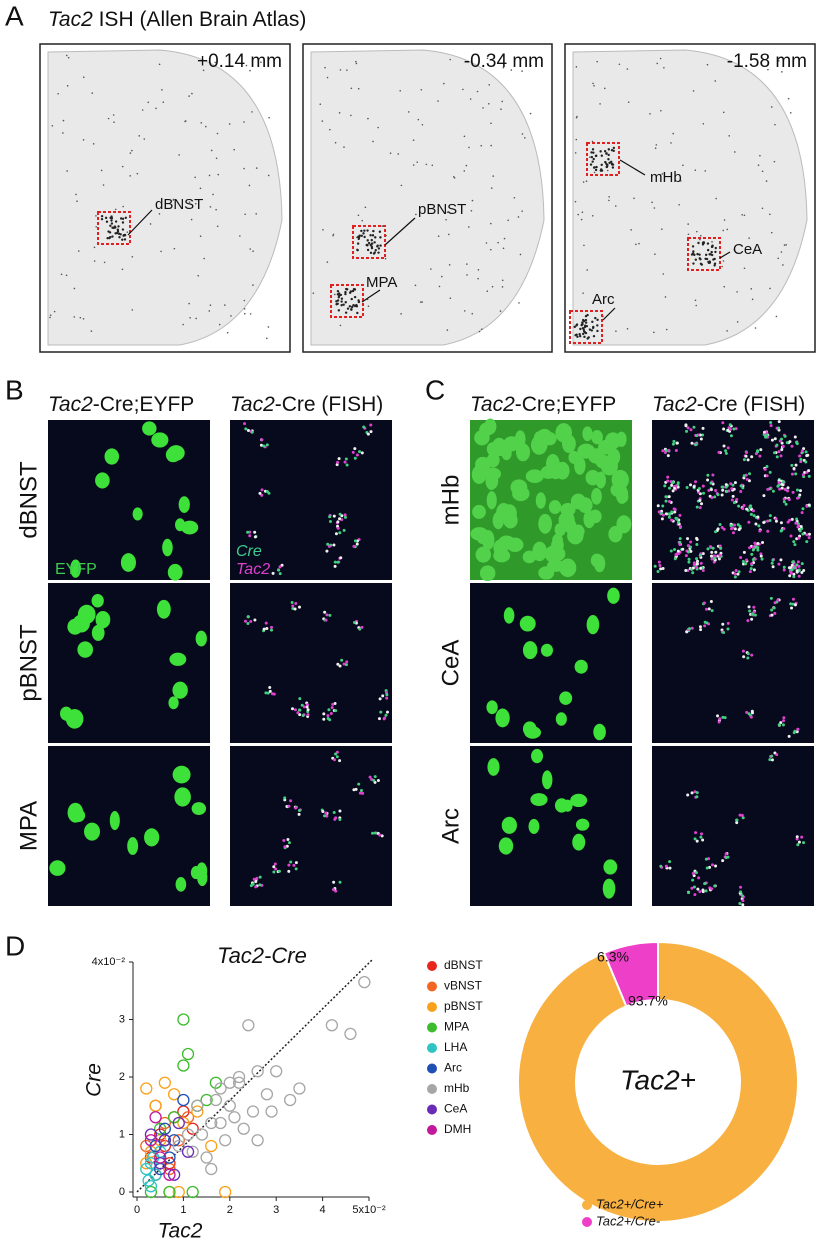  What do you see at coordinates (432, 1109) in the screenshot?
I see `legend-swatch` at bounding box center [432, 1109].